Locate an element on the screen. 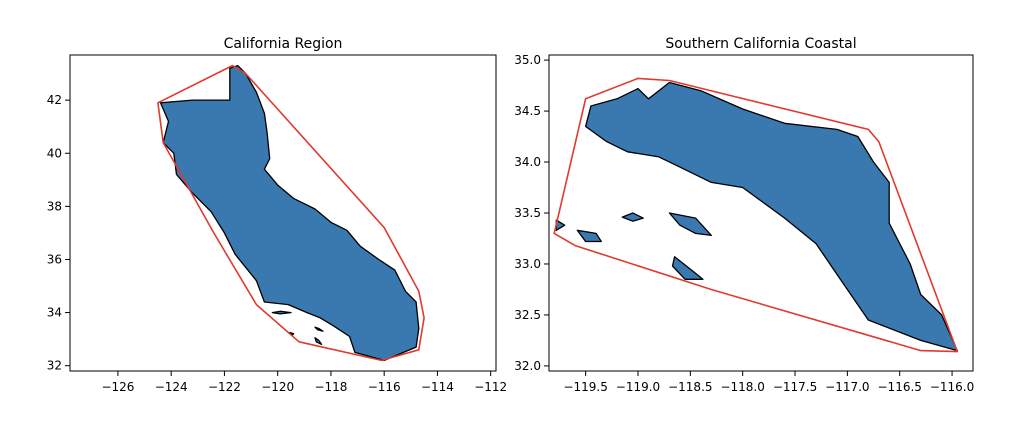 The image size is (1028, 424). x-tick-label: −126 is located at coordinates (117, 387).